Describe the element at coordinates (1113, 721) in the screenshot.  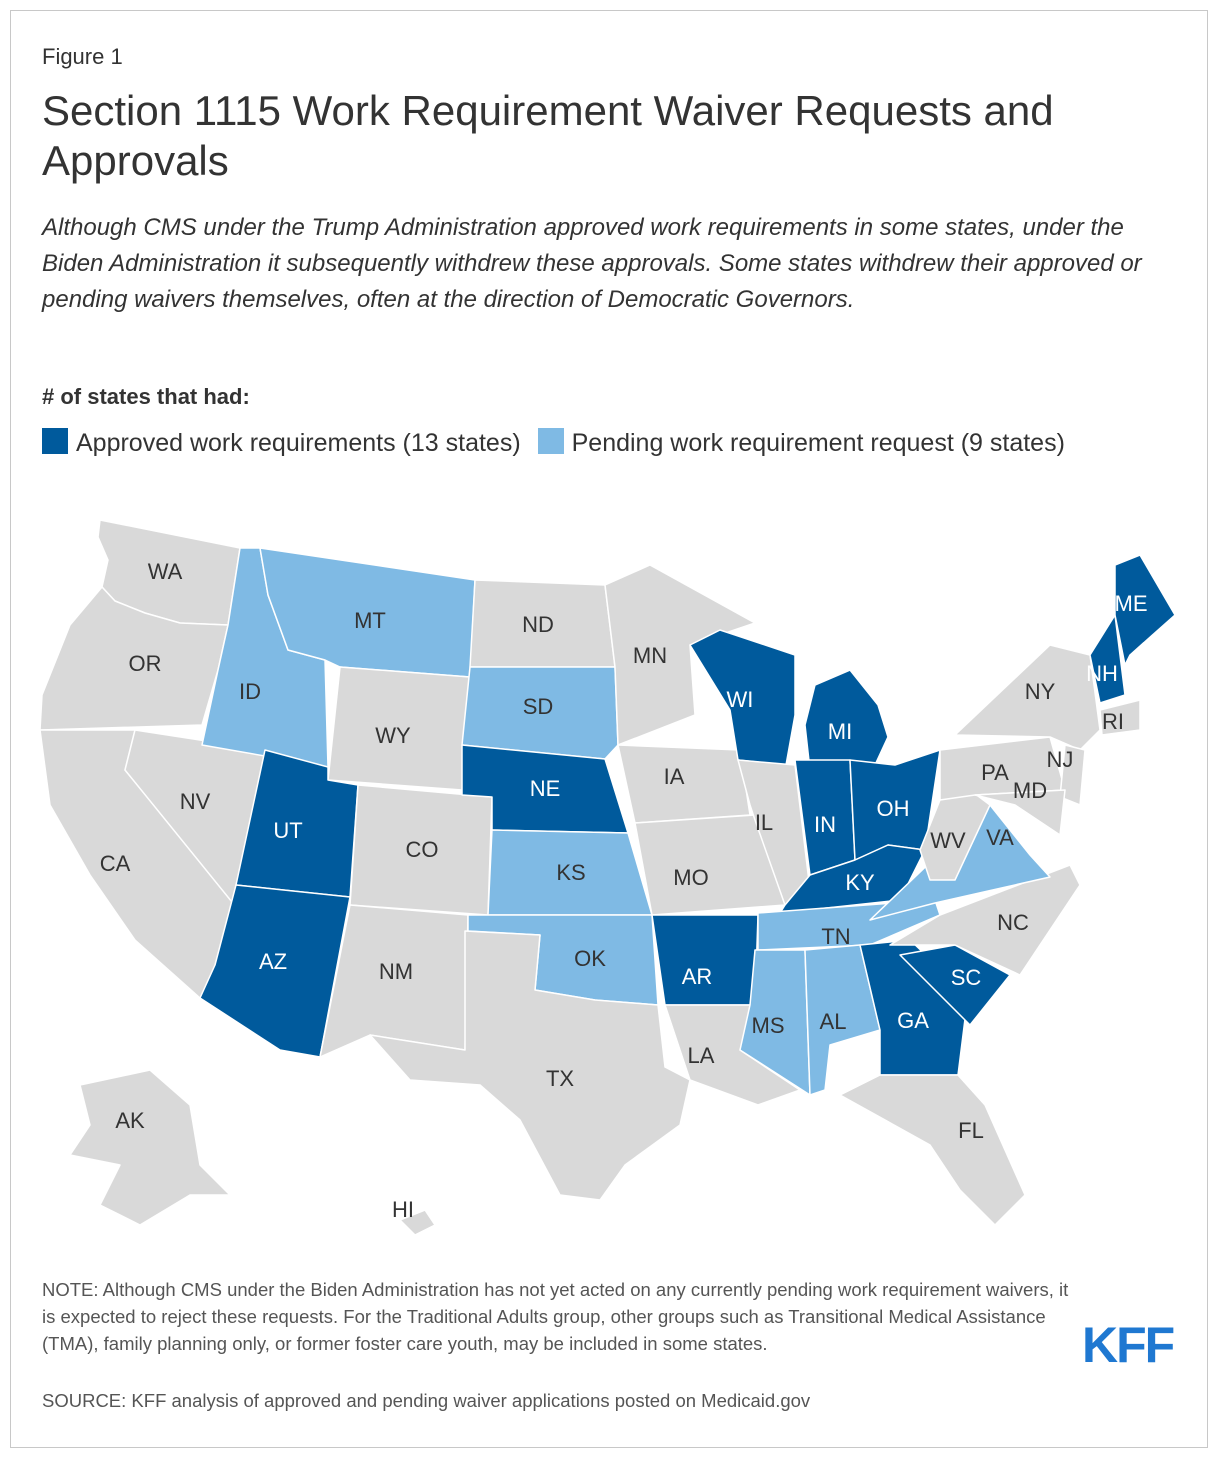
I see `state-label-RI: RI` at that location.